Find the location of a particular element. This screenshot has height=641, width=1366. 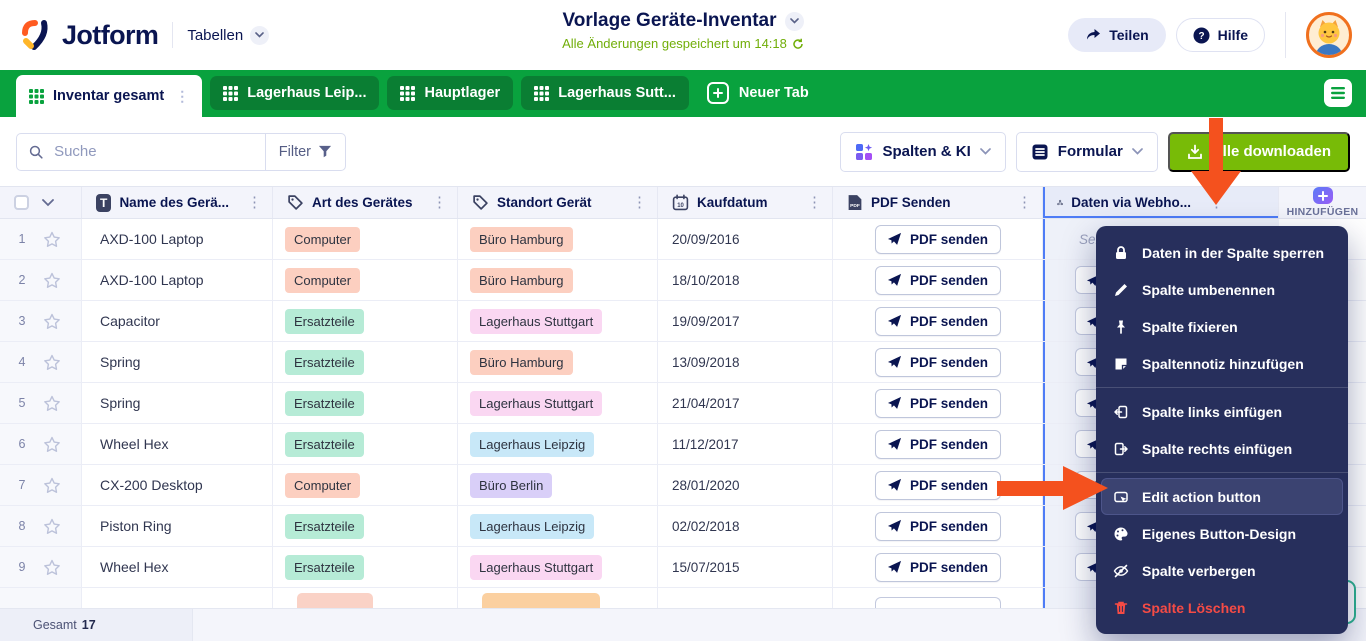

filter-button: Filter is located at coordinates (304, 151).